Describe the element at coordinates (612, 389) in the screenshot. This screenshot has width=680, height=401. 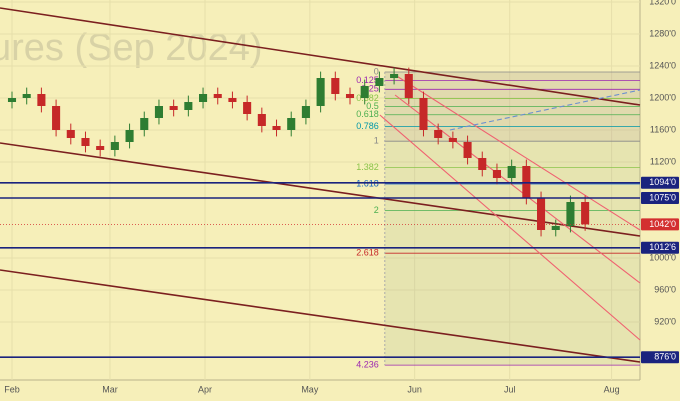
I see `x-tick-label: Aug` at that location.